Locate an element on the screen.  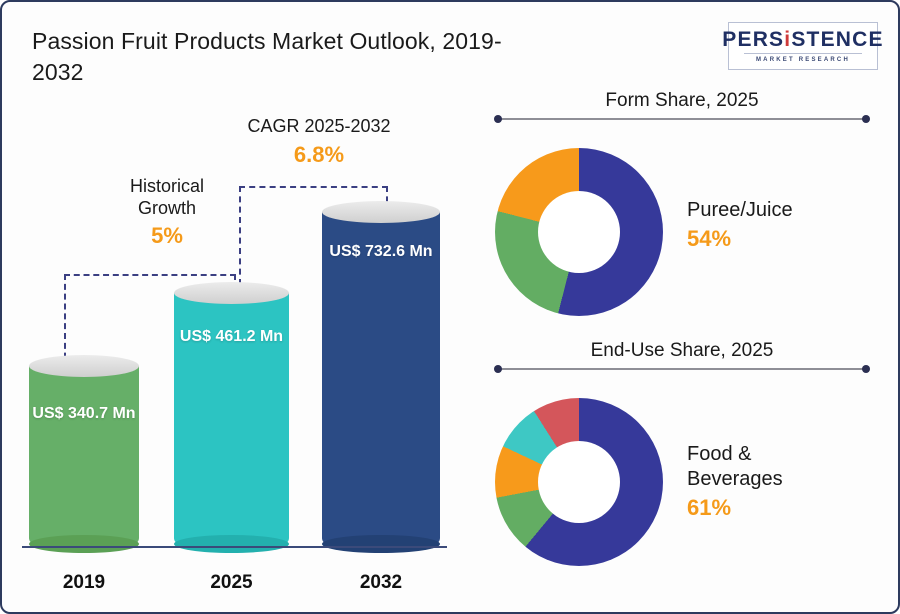
cagr-label: CAGR 2025-2032 is located at coordinates (319, 126).